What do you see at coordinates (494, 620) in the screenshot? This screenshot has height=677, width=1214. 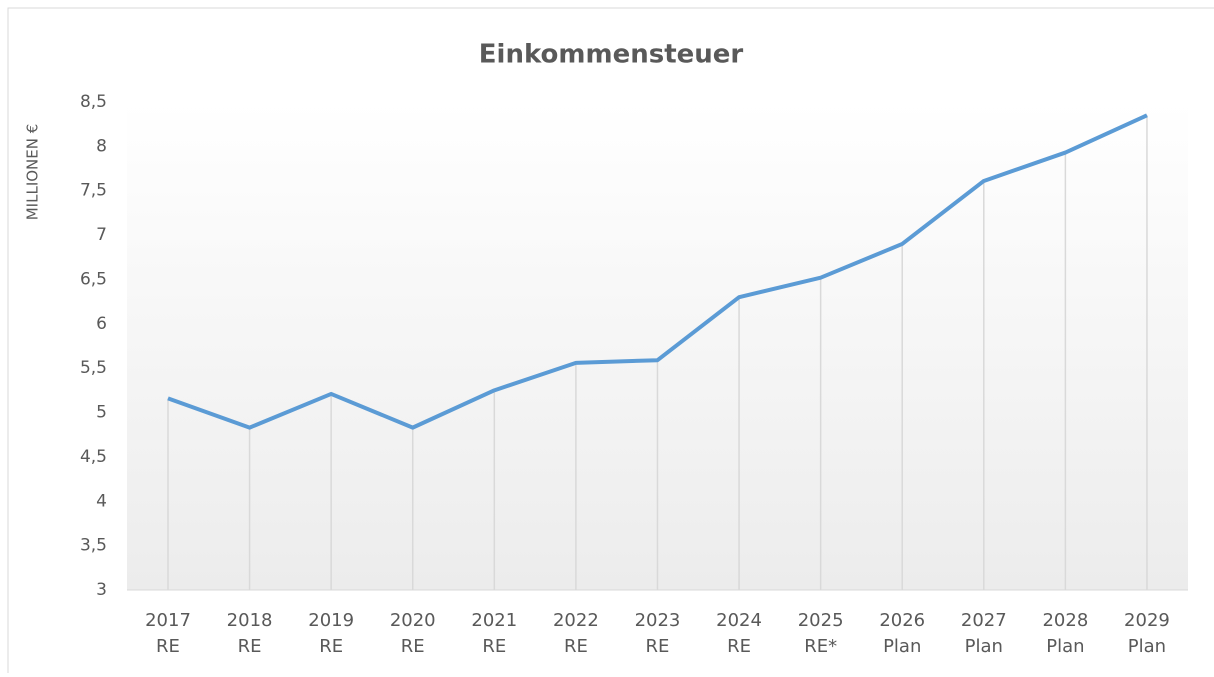 I see `x-tick-label: 2021` at bounding box center [494, 620].